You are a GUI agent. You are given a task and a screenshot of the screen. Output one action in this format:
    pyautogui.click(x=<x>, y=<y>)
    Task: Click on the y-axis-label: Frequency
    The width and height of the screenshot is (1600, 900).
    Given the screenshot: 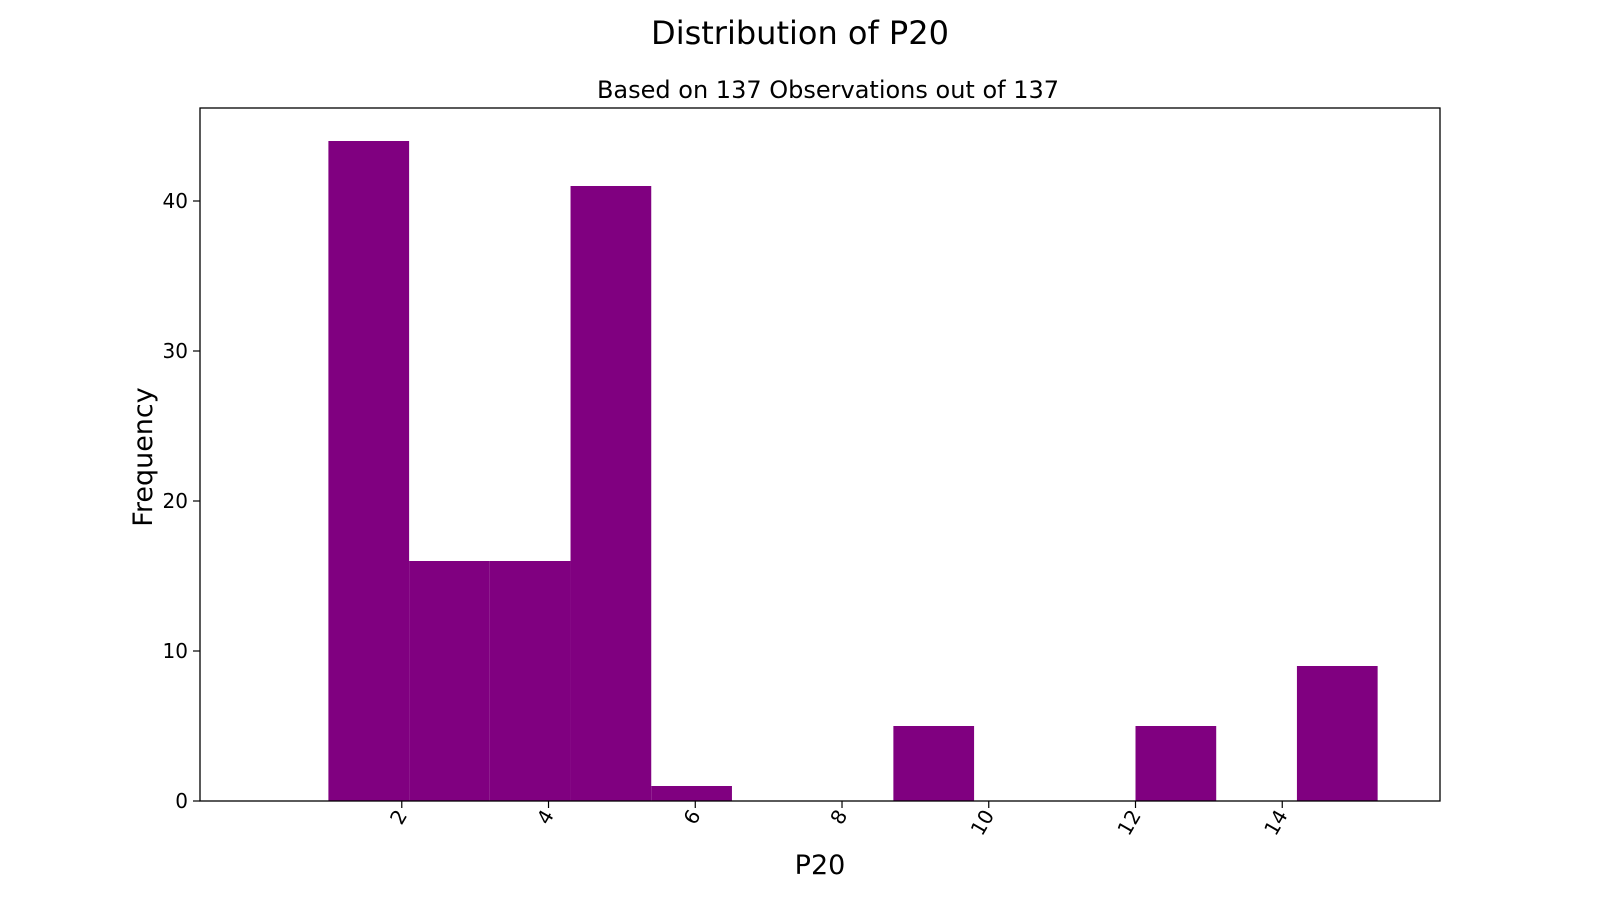 What is the action you would take?
    pyautogui.click(x=143, y=457)
    